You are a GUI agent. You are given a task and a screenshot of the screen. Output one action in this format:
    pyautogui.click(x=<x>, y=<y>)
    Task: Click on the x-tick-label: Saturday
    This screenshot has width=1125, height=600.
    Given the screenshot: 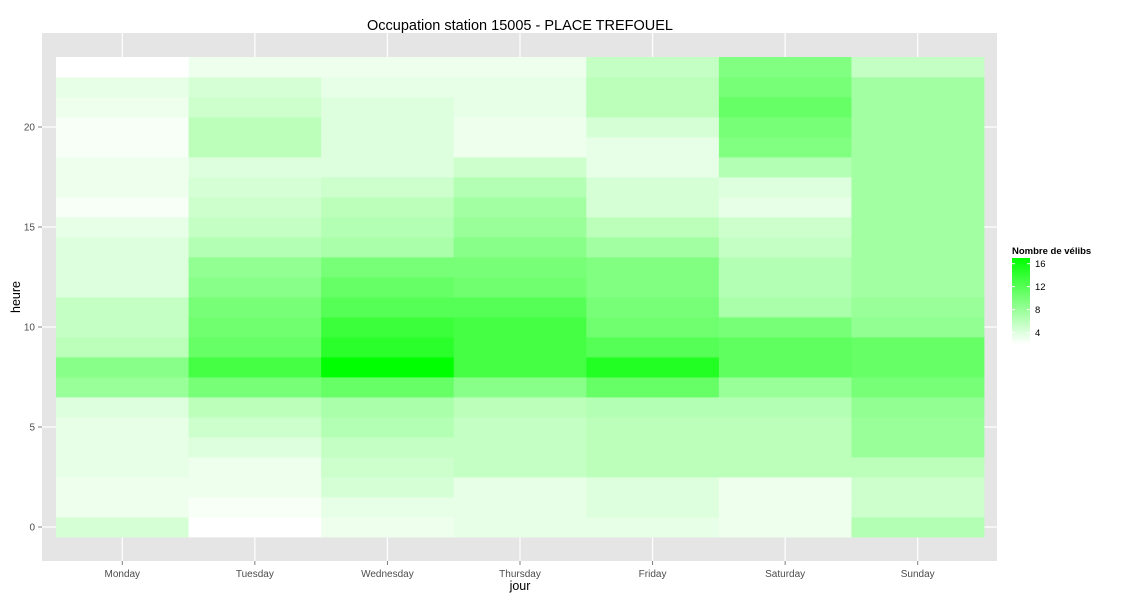 What is the action you would take?
    pyautogui.click(x=785, y=574)
    